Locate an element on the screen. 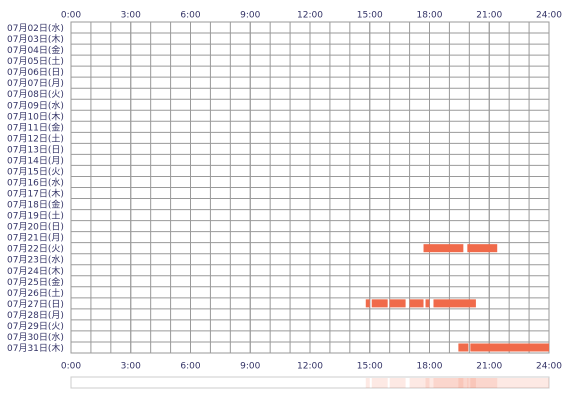  row-label: 07月06日(日) is located at coordinates (35, 72).